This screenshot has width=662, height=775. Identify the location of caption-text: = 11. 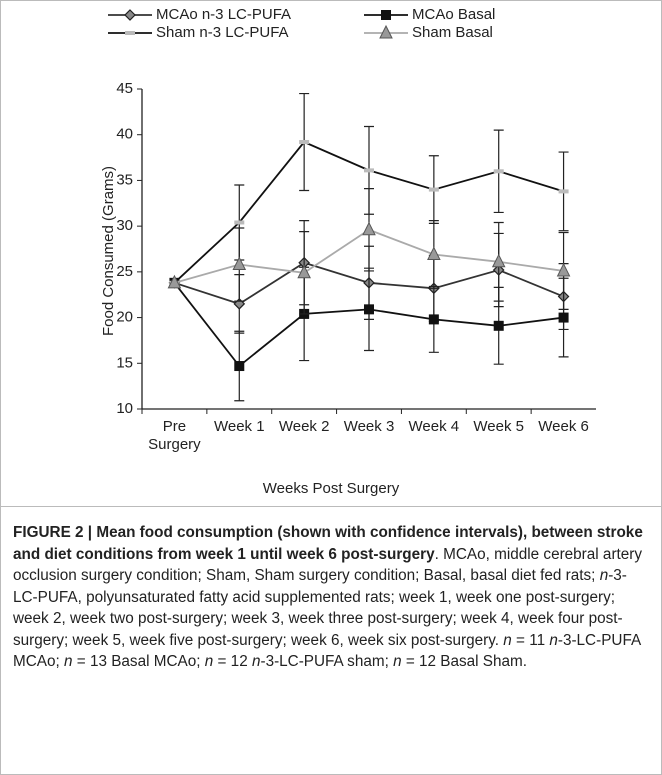
(530, 640).